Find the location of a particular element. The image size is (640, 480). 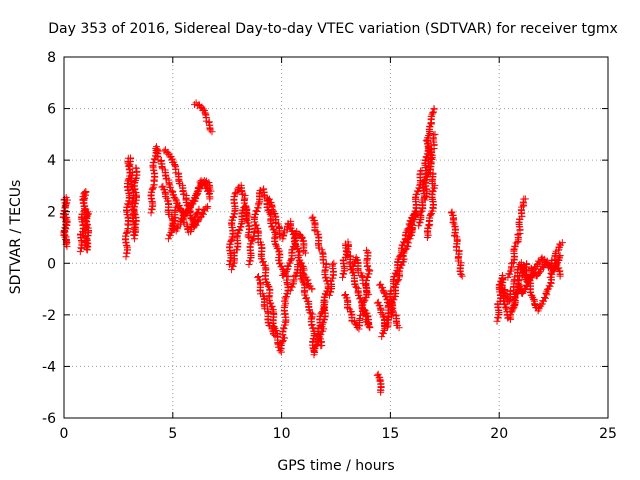

y-axis-tick-labels: -6 -4 -2 0 2 4 6 8 is located at coordinates (49, 238).